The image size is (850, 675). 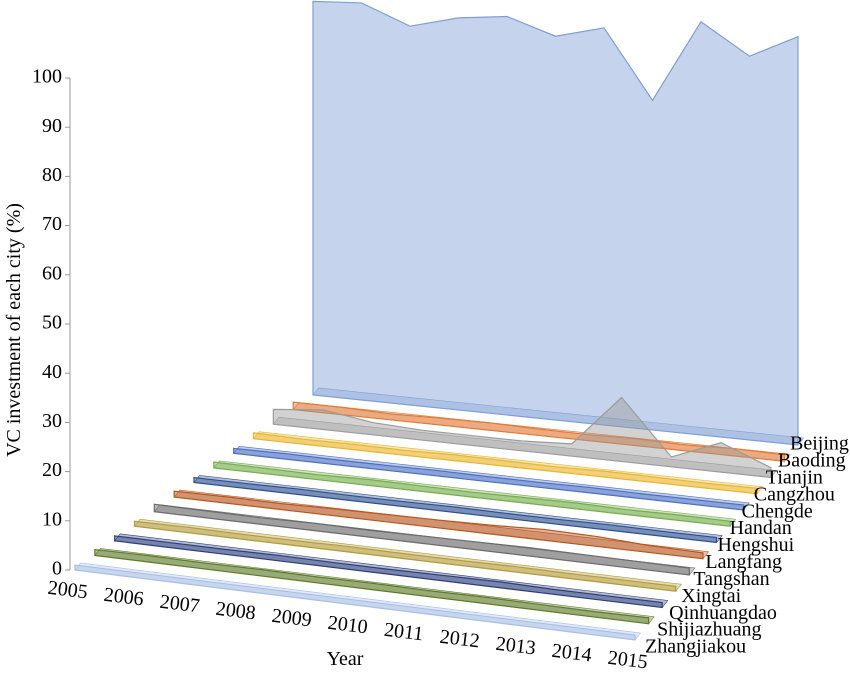 I want to click on y-tick-label: 30, so click(x=52, y=421).